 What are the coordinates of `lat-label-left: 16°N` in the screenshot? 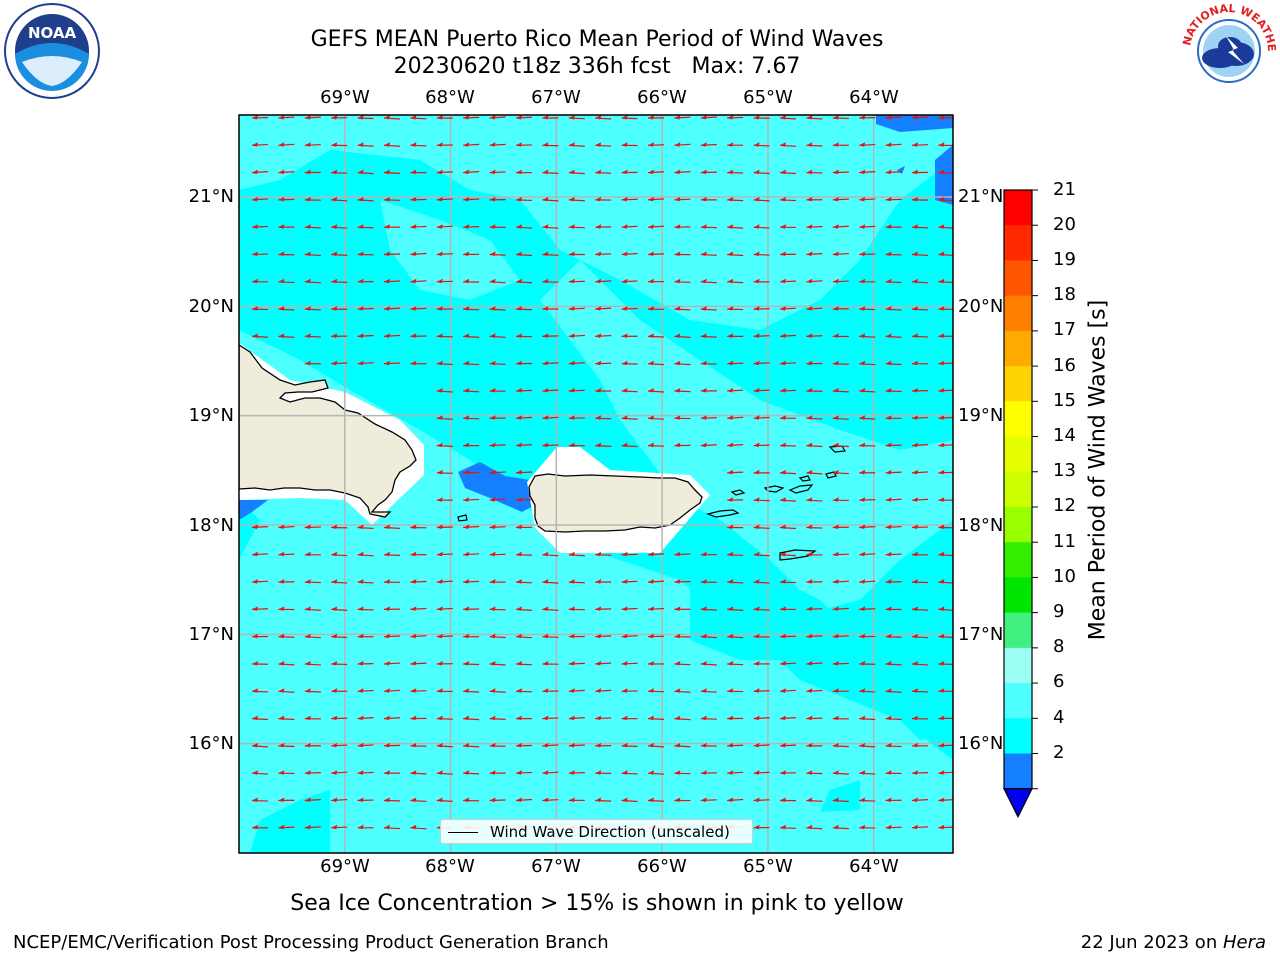 It's located at (211, 743).